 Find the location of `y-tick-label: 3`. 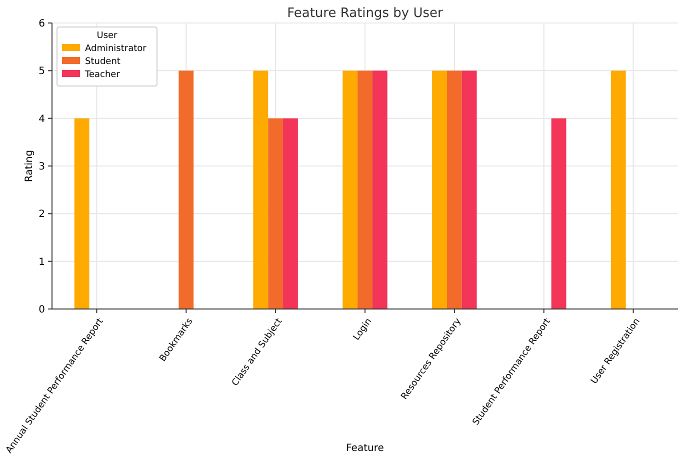

y-tick-label: 3 is located at coordinates (41, 167).